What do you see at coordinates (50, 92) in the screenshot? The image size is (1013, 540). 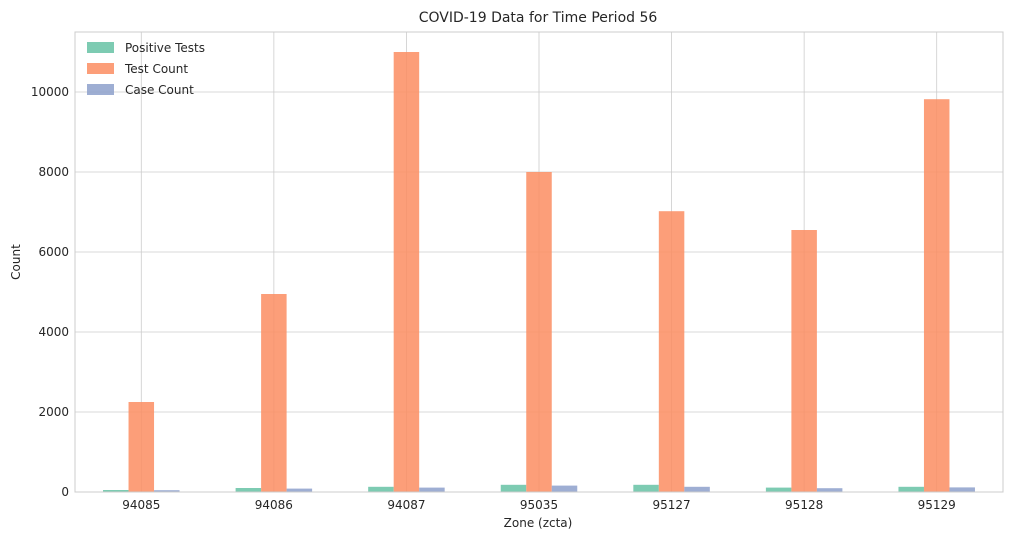 I see `y-tick-label: 10000` at bounding box center [50, 92].